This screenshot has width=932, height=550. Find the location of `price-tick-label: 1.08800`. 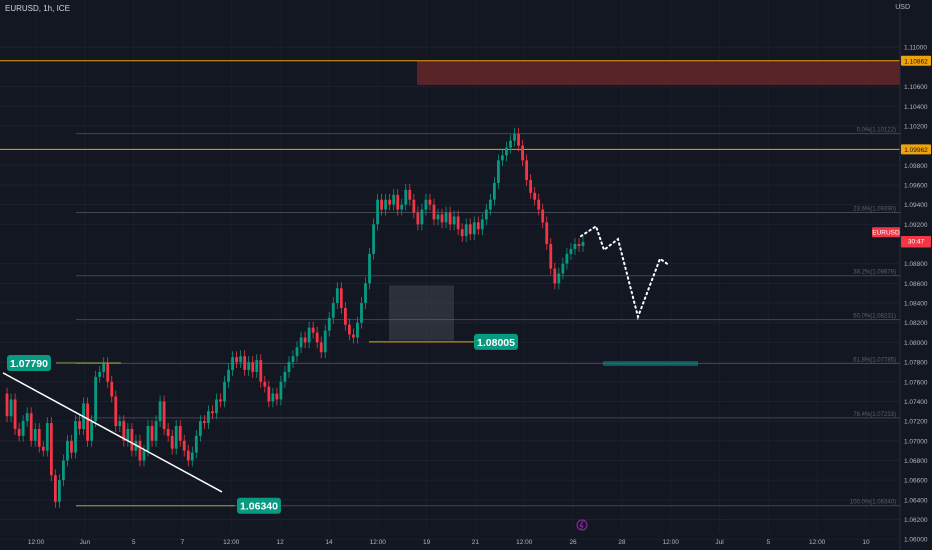

price-tick-label: 1.08800 is located at coordinates (916, 264).